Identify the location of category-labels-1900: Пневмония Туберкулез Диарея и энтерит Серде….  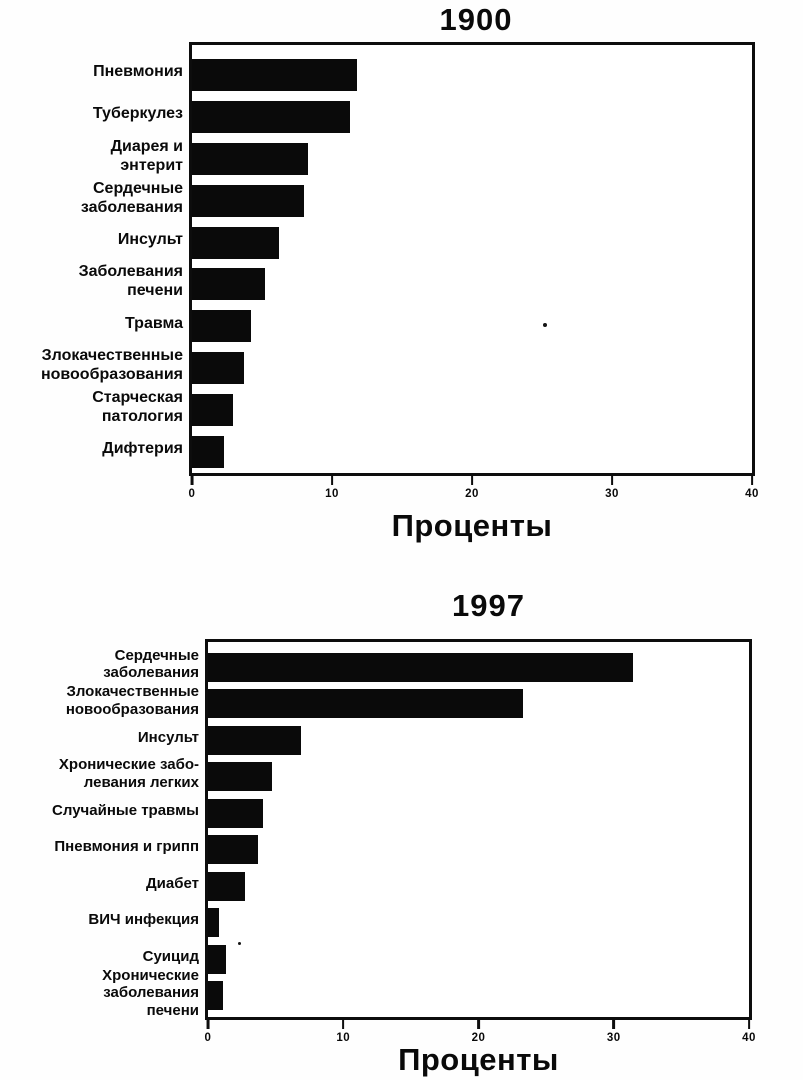
(96, 256).